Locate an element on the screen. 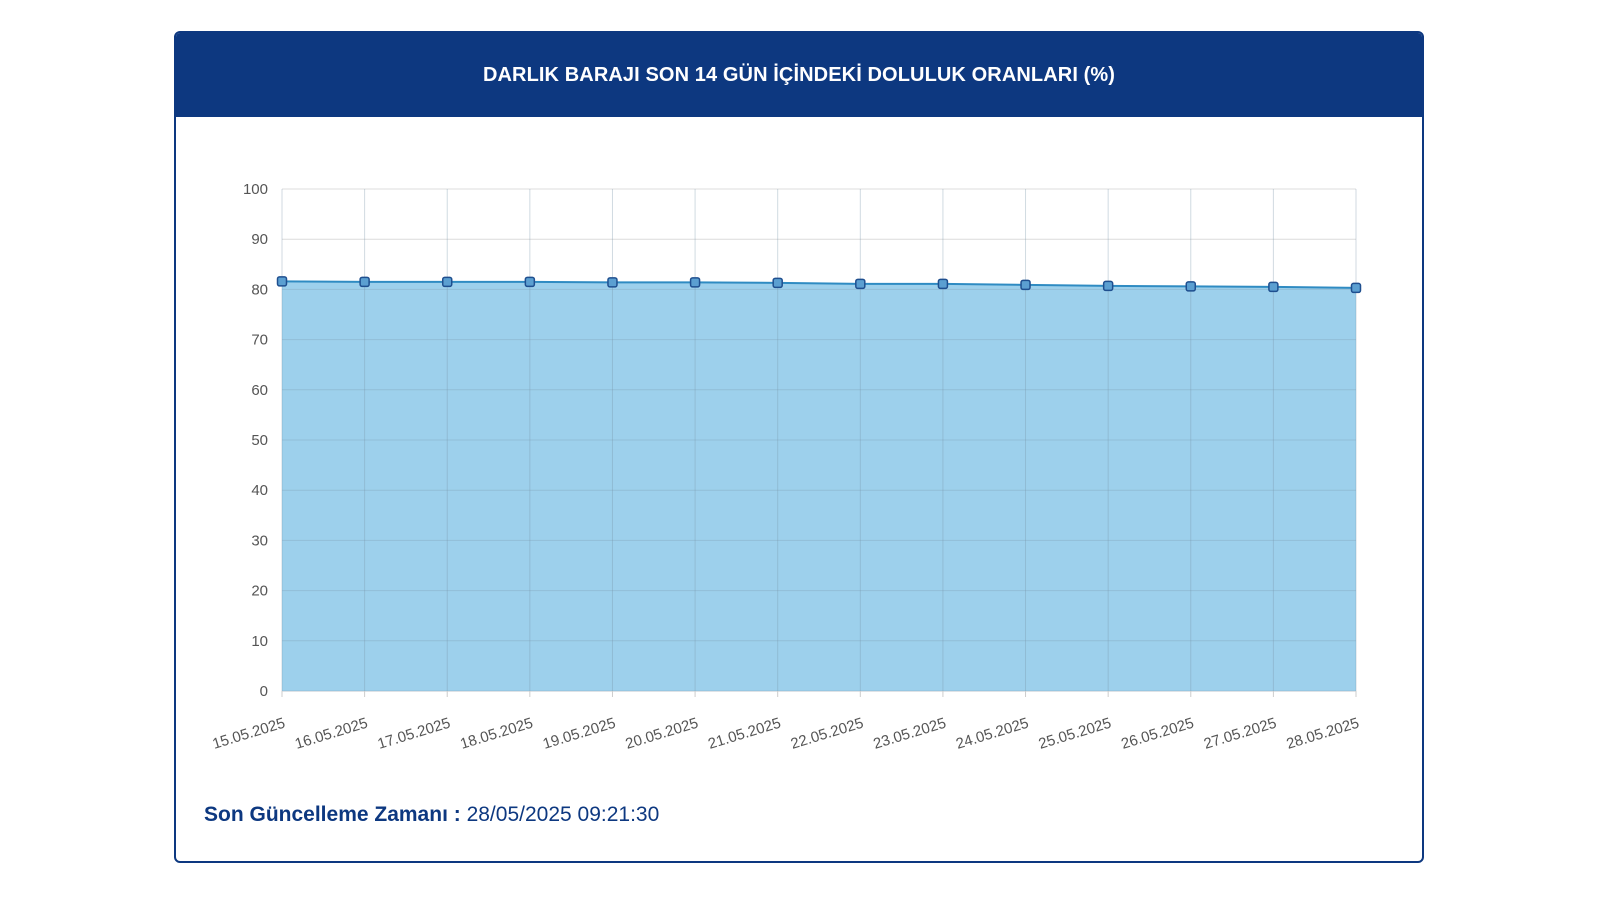  x-tick-label: 18.05.2025 is located at coordinates (496, 734).